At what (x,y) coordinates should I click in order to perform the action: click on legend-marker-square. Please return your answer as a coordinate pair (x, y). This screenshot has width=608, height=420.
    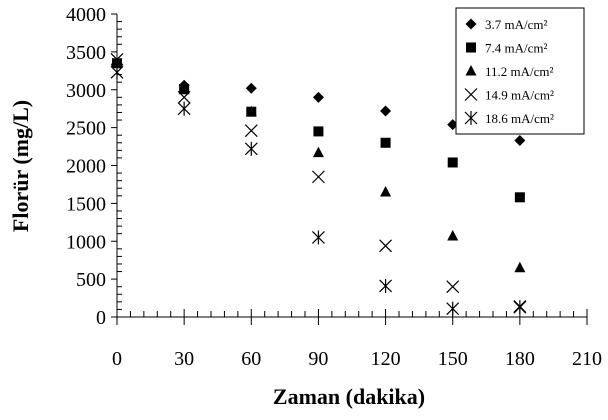
    Looking at the image, I should click on (471, 47).